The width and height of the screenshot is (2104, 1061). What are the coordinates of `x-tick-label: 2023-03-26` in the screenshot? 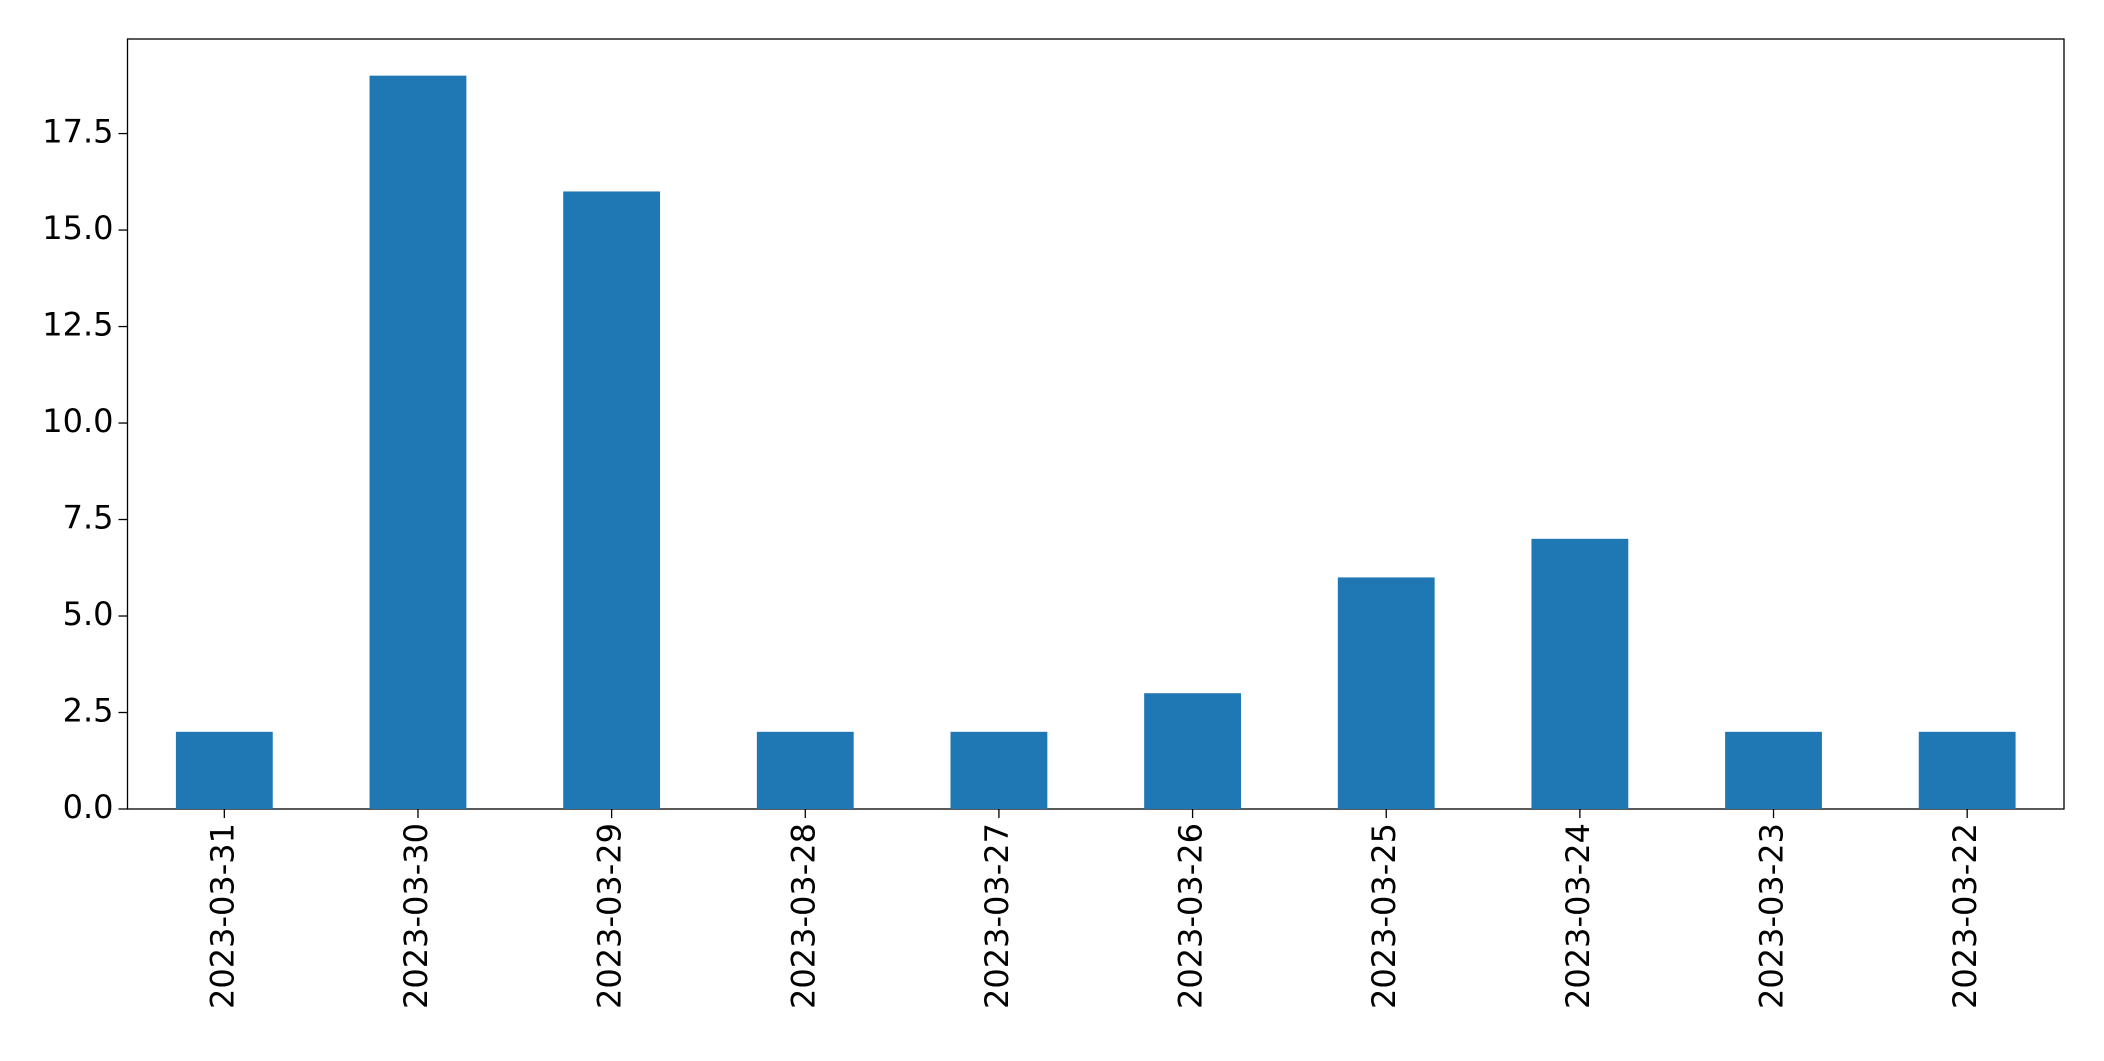 It's located at (1191, 916).